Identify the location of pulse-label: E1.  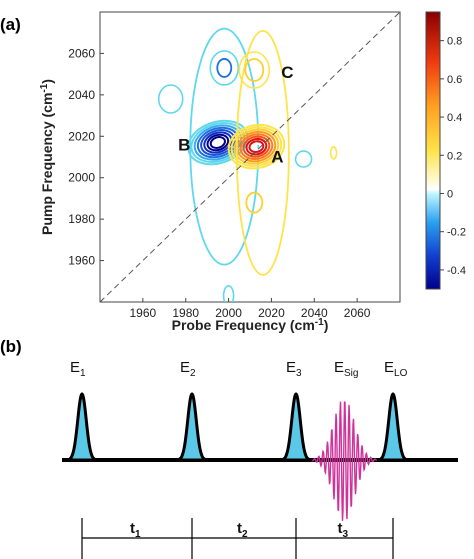
(78, 369).